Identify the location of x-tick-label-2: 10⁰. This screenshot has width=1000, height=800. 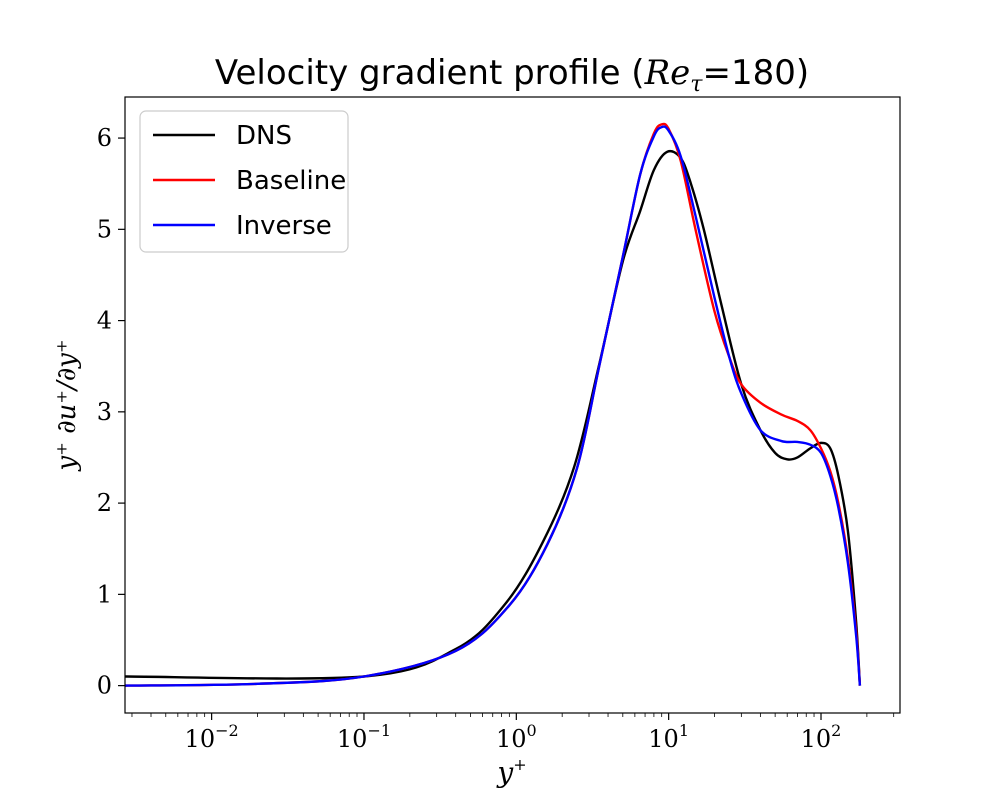
(516, 737).